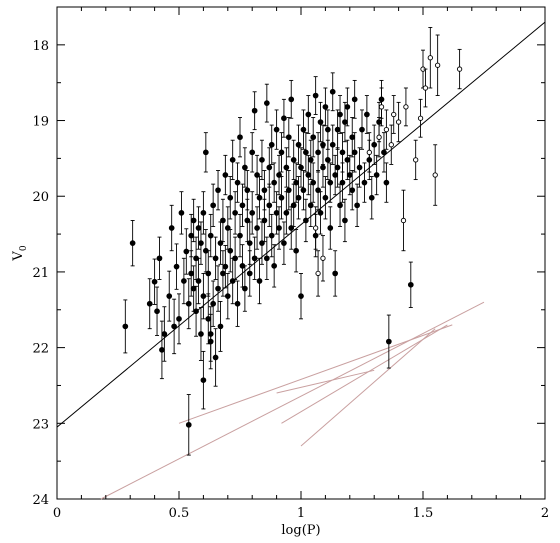 The image size is (560, 543). I want to click on y-axis-label-subscript: 0, so click(24, 248).